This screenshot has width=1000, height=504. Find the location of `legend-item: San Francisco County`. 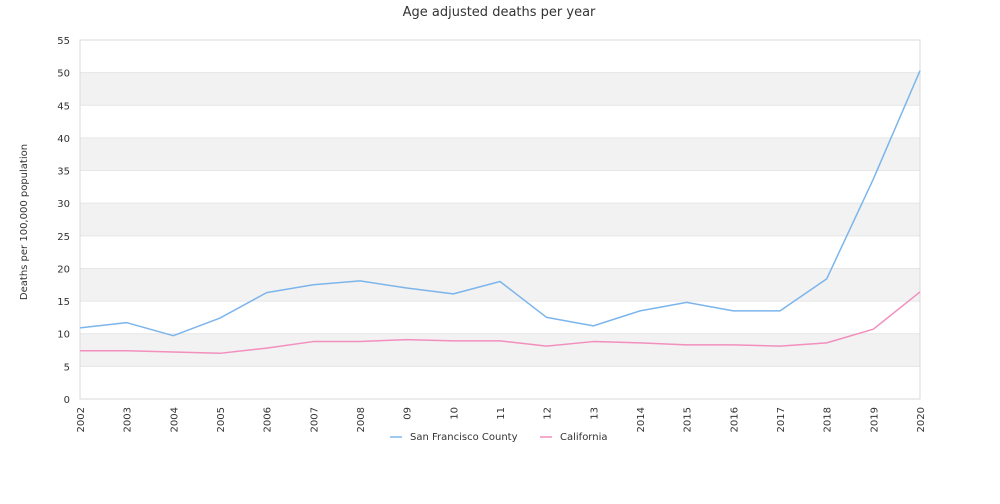

legend-item: San Francisco County is located at coordinates (454, 437).